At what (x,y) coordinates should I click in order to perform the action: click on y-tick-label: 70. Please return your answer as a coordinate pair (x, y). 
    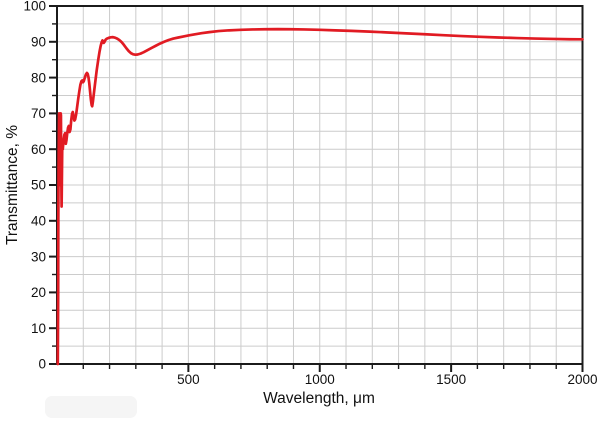
    Looking at the image, I should click on (38, 113).